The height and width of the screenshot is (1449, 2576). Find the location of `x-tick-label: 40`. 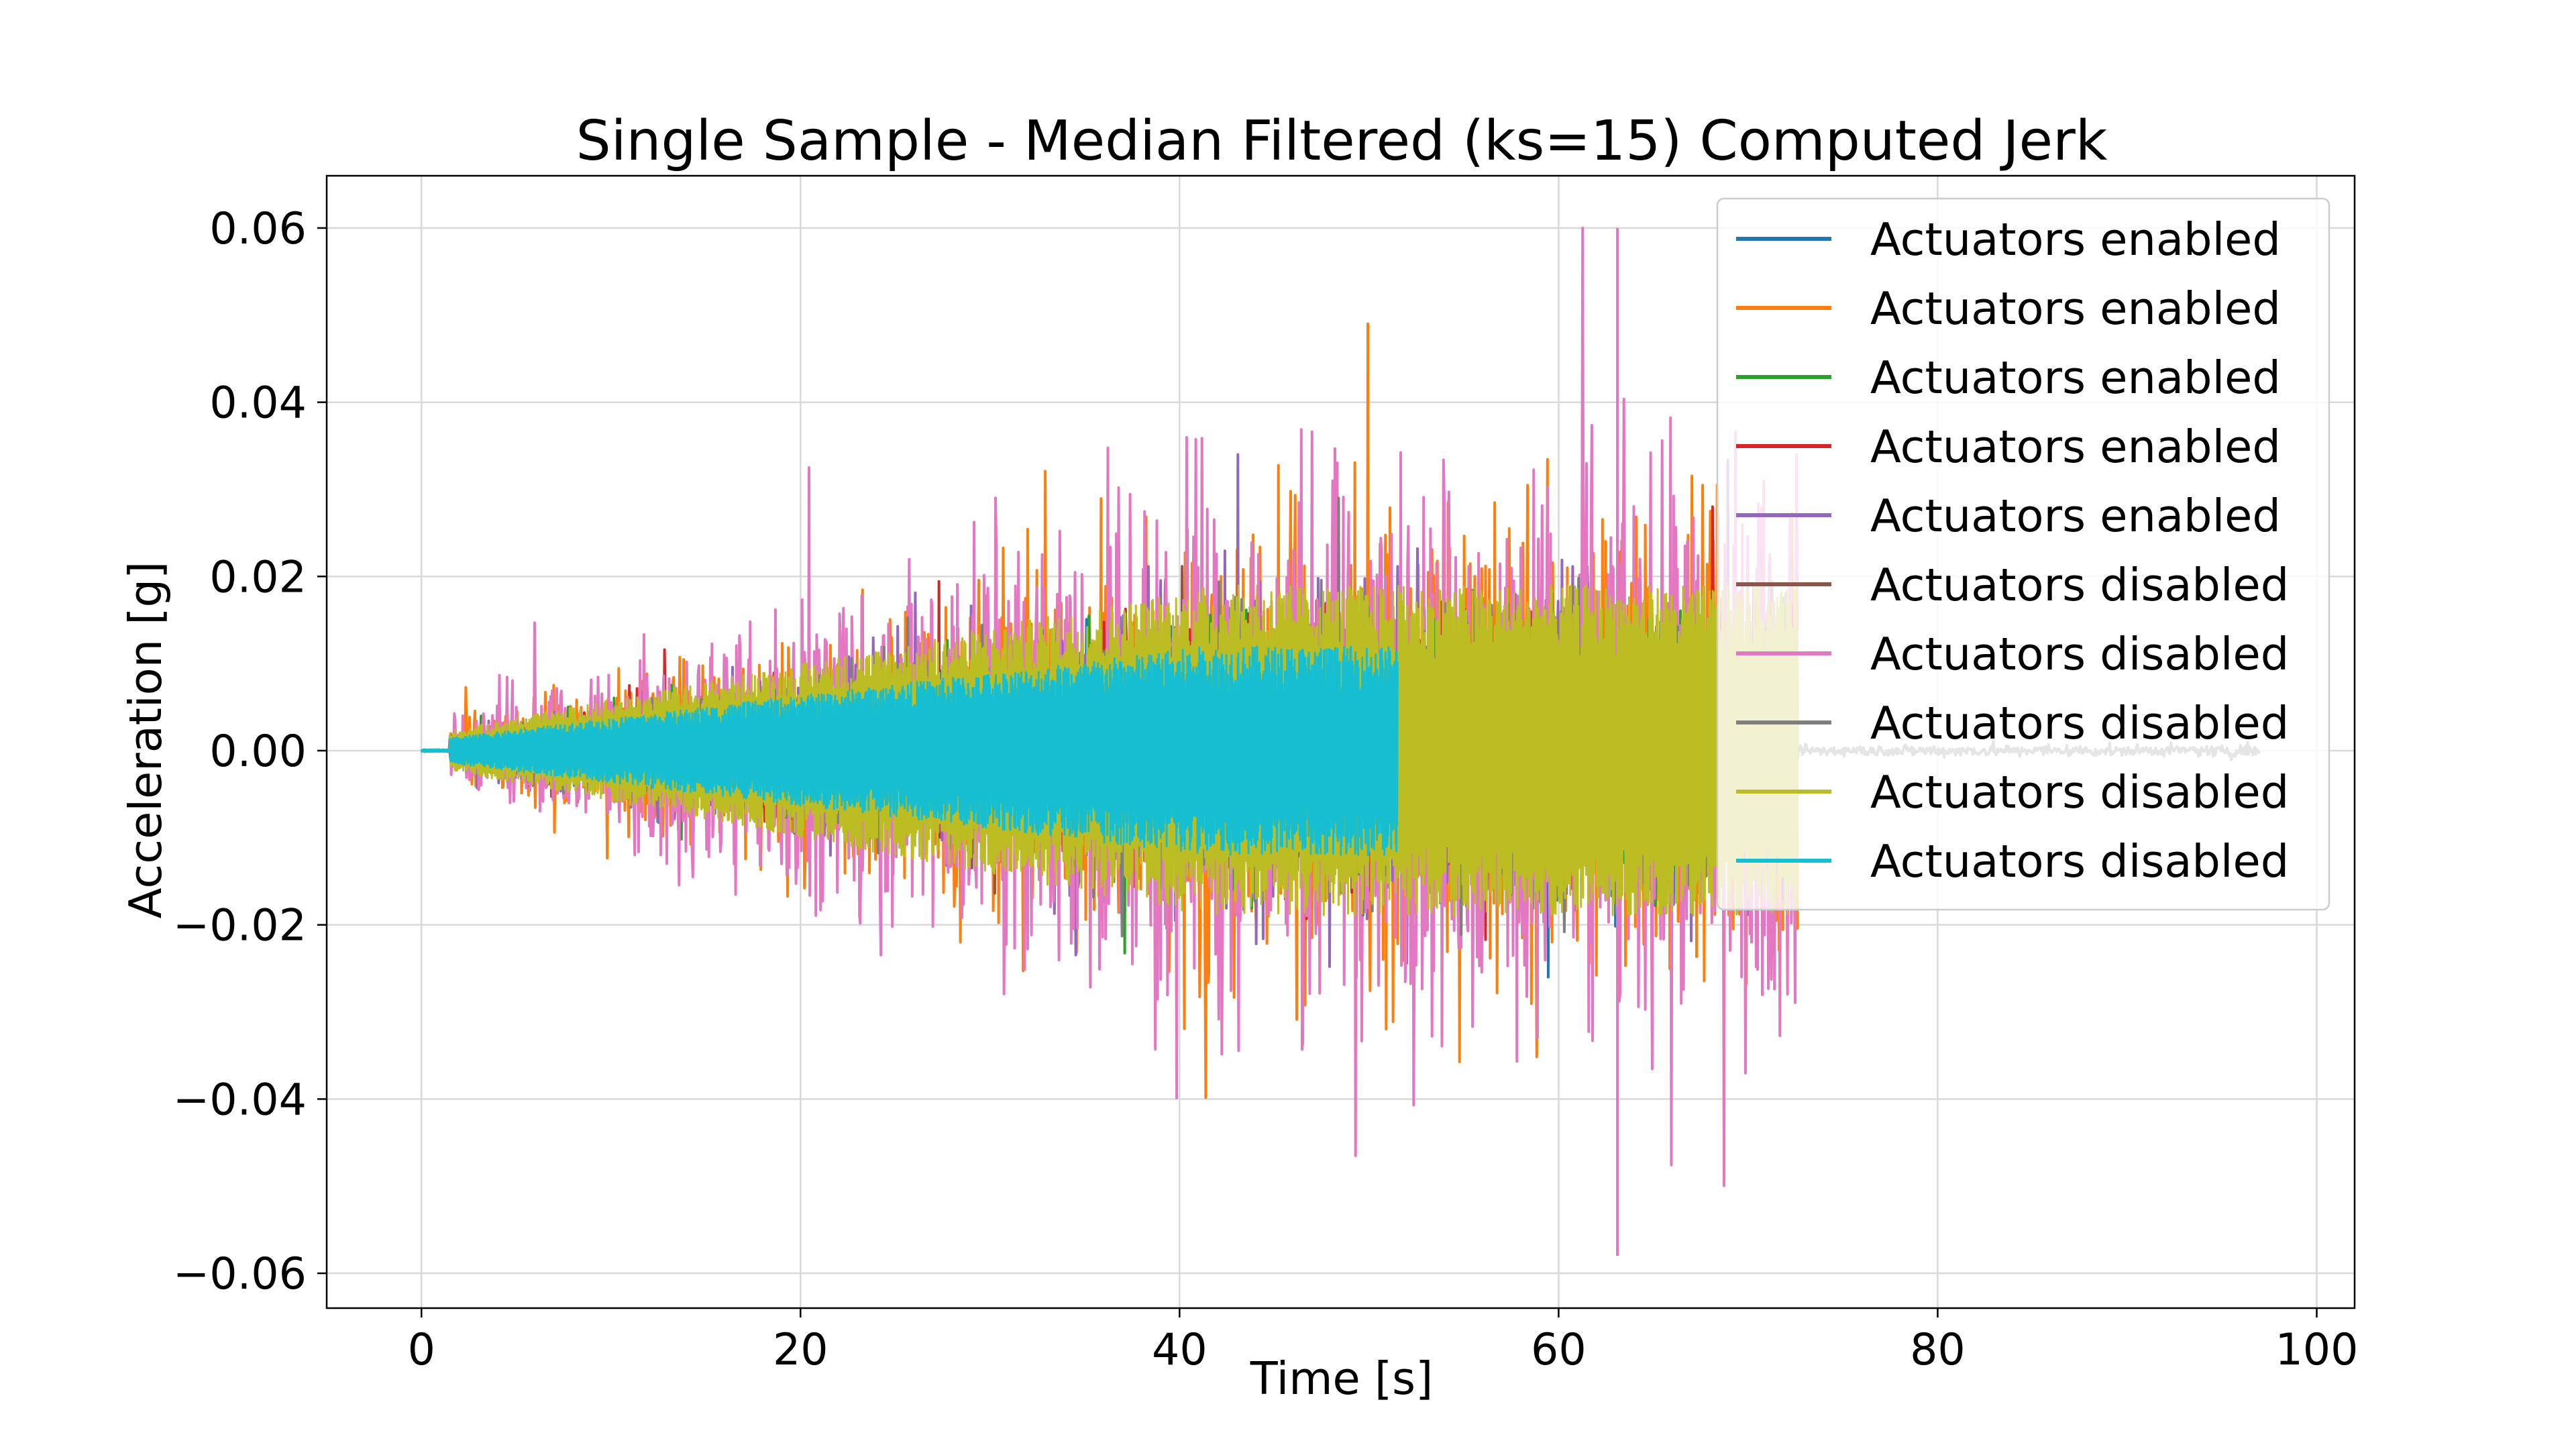

x-tick-label: 40 is located at coordinates (1180, 1350).